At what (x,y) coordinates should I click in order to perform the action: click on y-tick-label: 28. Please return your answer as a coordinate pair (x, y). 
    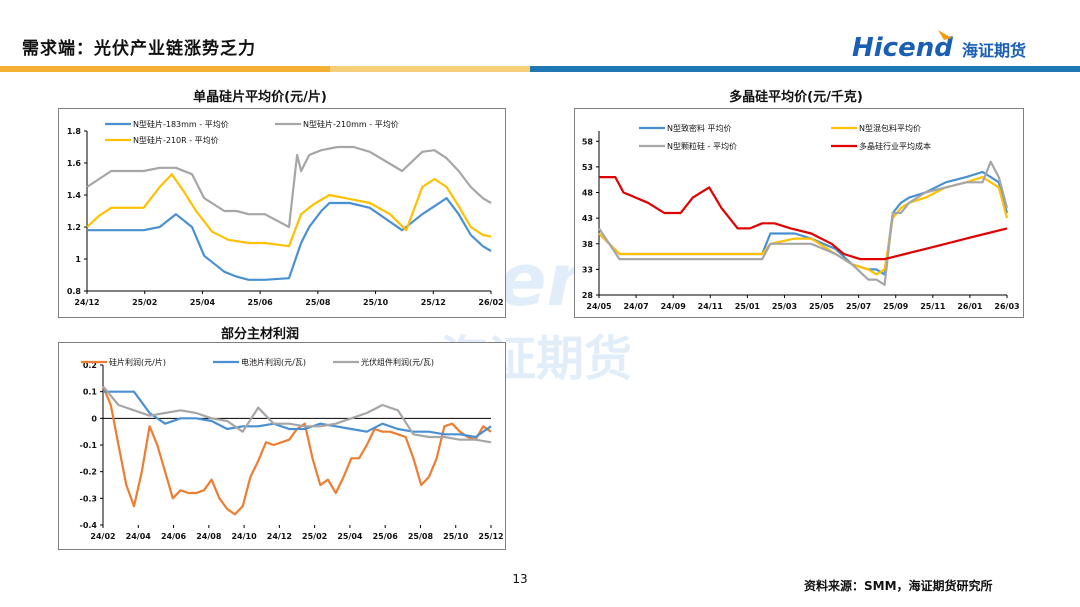
    Looking at the image, I should click on (588, 295).